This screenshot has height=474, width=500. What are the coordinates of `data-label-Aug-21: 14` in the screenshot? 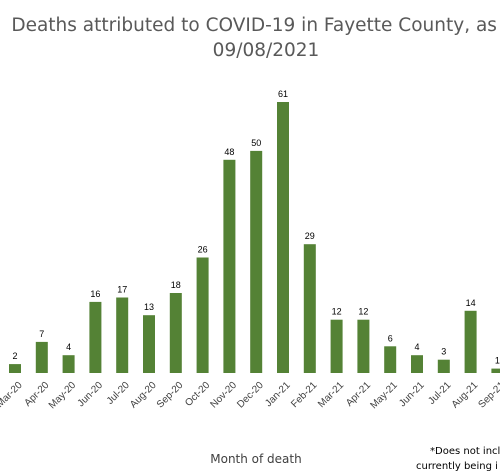 It's located at (471, 303).